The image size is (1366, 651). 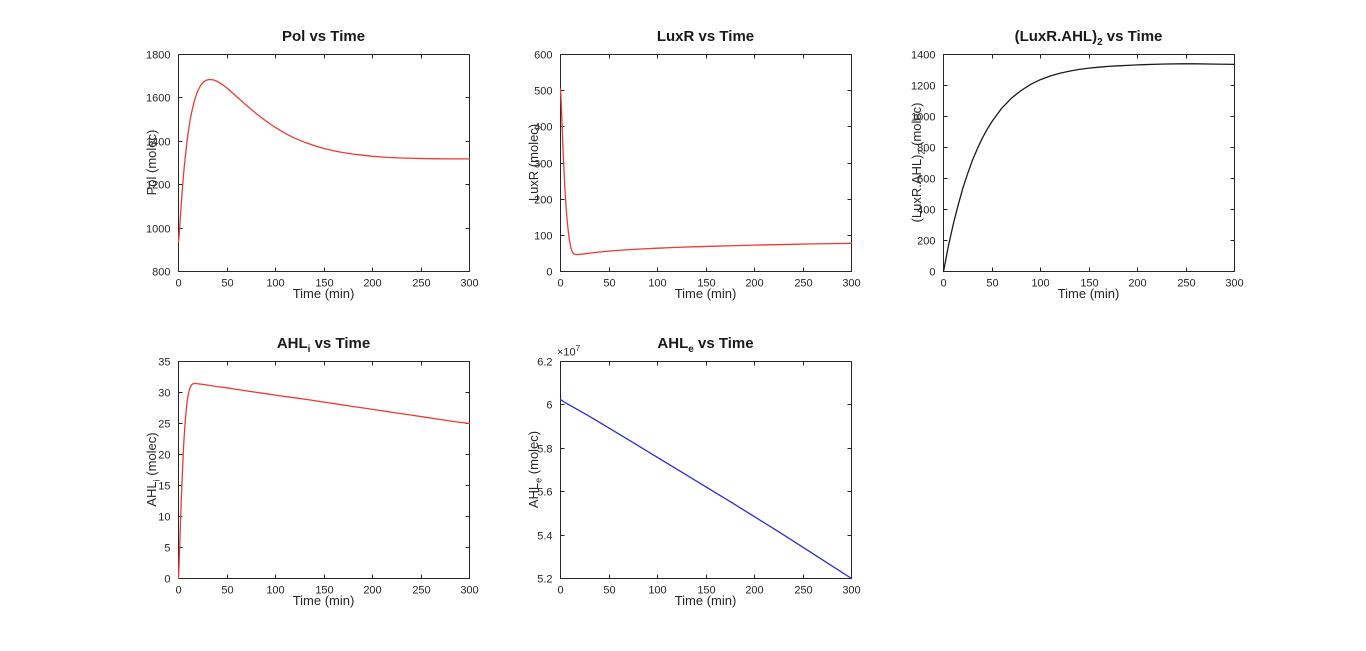 What do you see at coordinates (544, 450) in the screenshot?
I see `y-tick-label: 5.8` at bounding box center [544, 450].